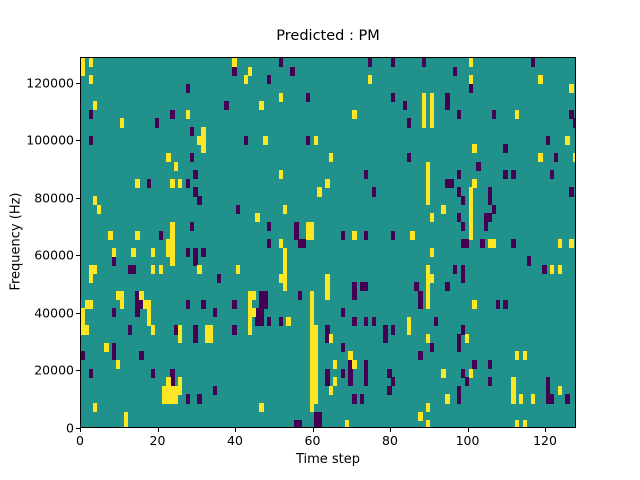 The image size is (640, 480). What do you see at coordinates (235, 440) in the screenshot?
I see `x-tick-label: 40` at bounding box center [235, 440].